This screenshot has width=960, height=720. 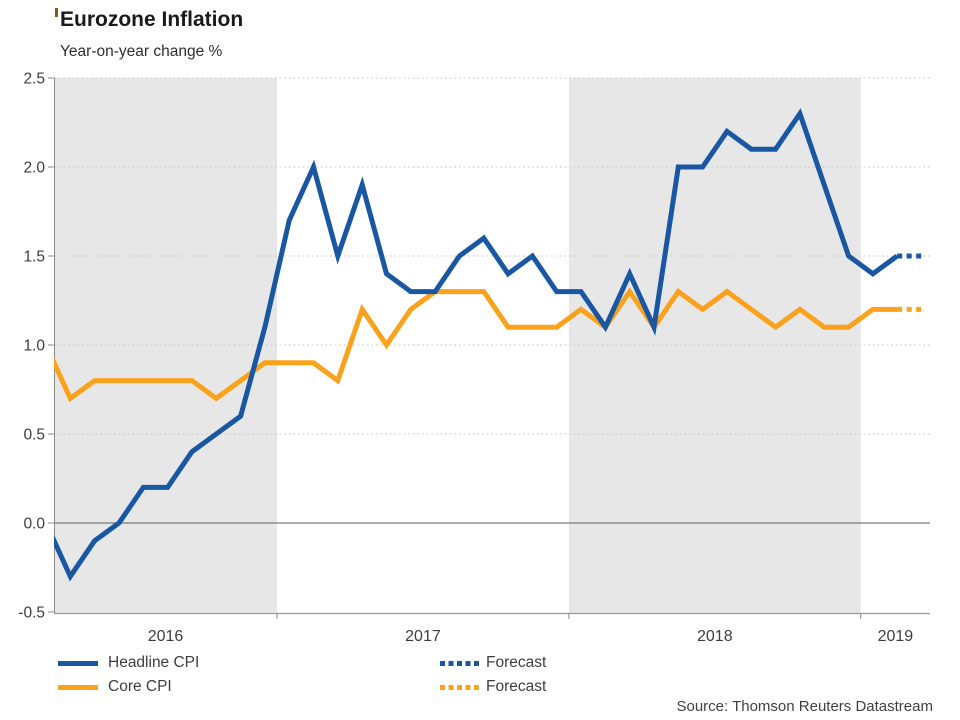 I want to click on x-year-label-2019: 2019, so click(x=896, y=636).